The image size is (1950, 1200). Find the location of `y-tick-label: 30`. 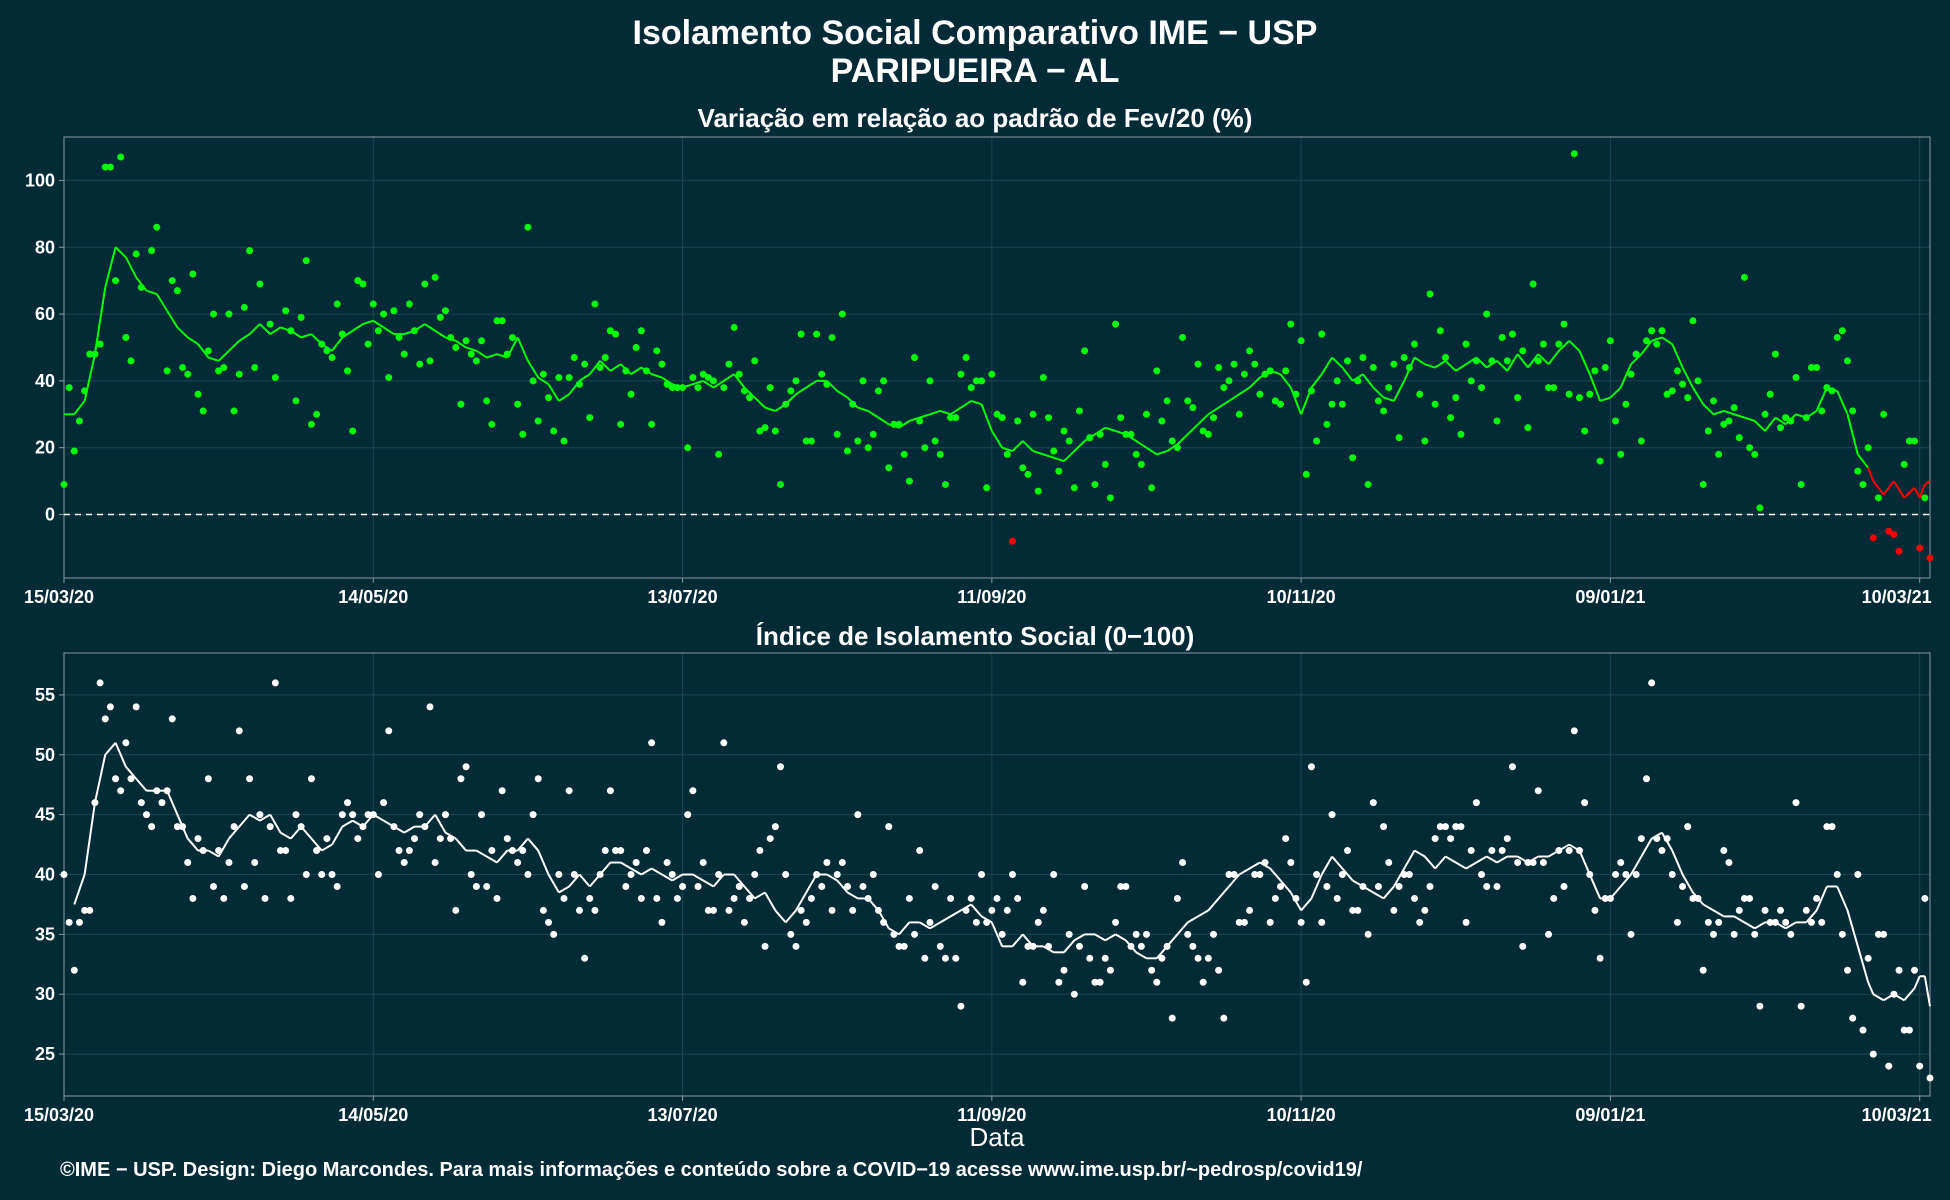

y-tick-label: 30 is located at coordinates (45, 994).